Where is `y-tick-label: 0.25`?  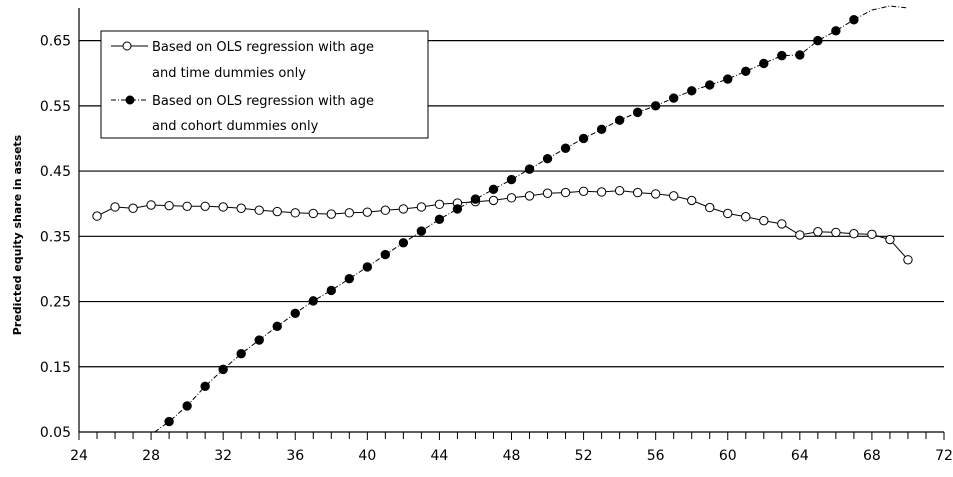 y-tick-label: 0.25 is located at coordinates (55, 303).